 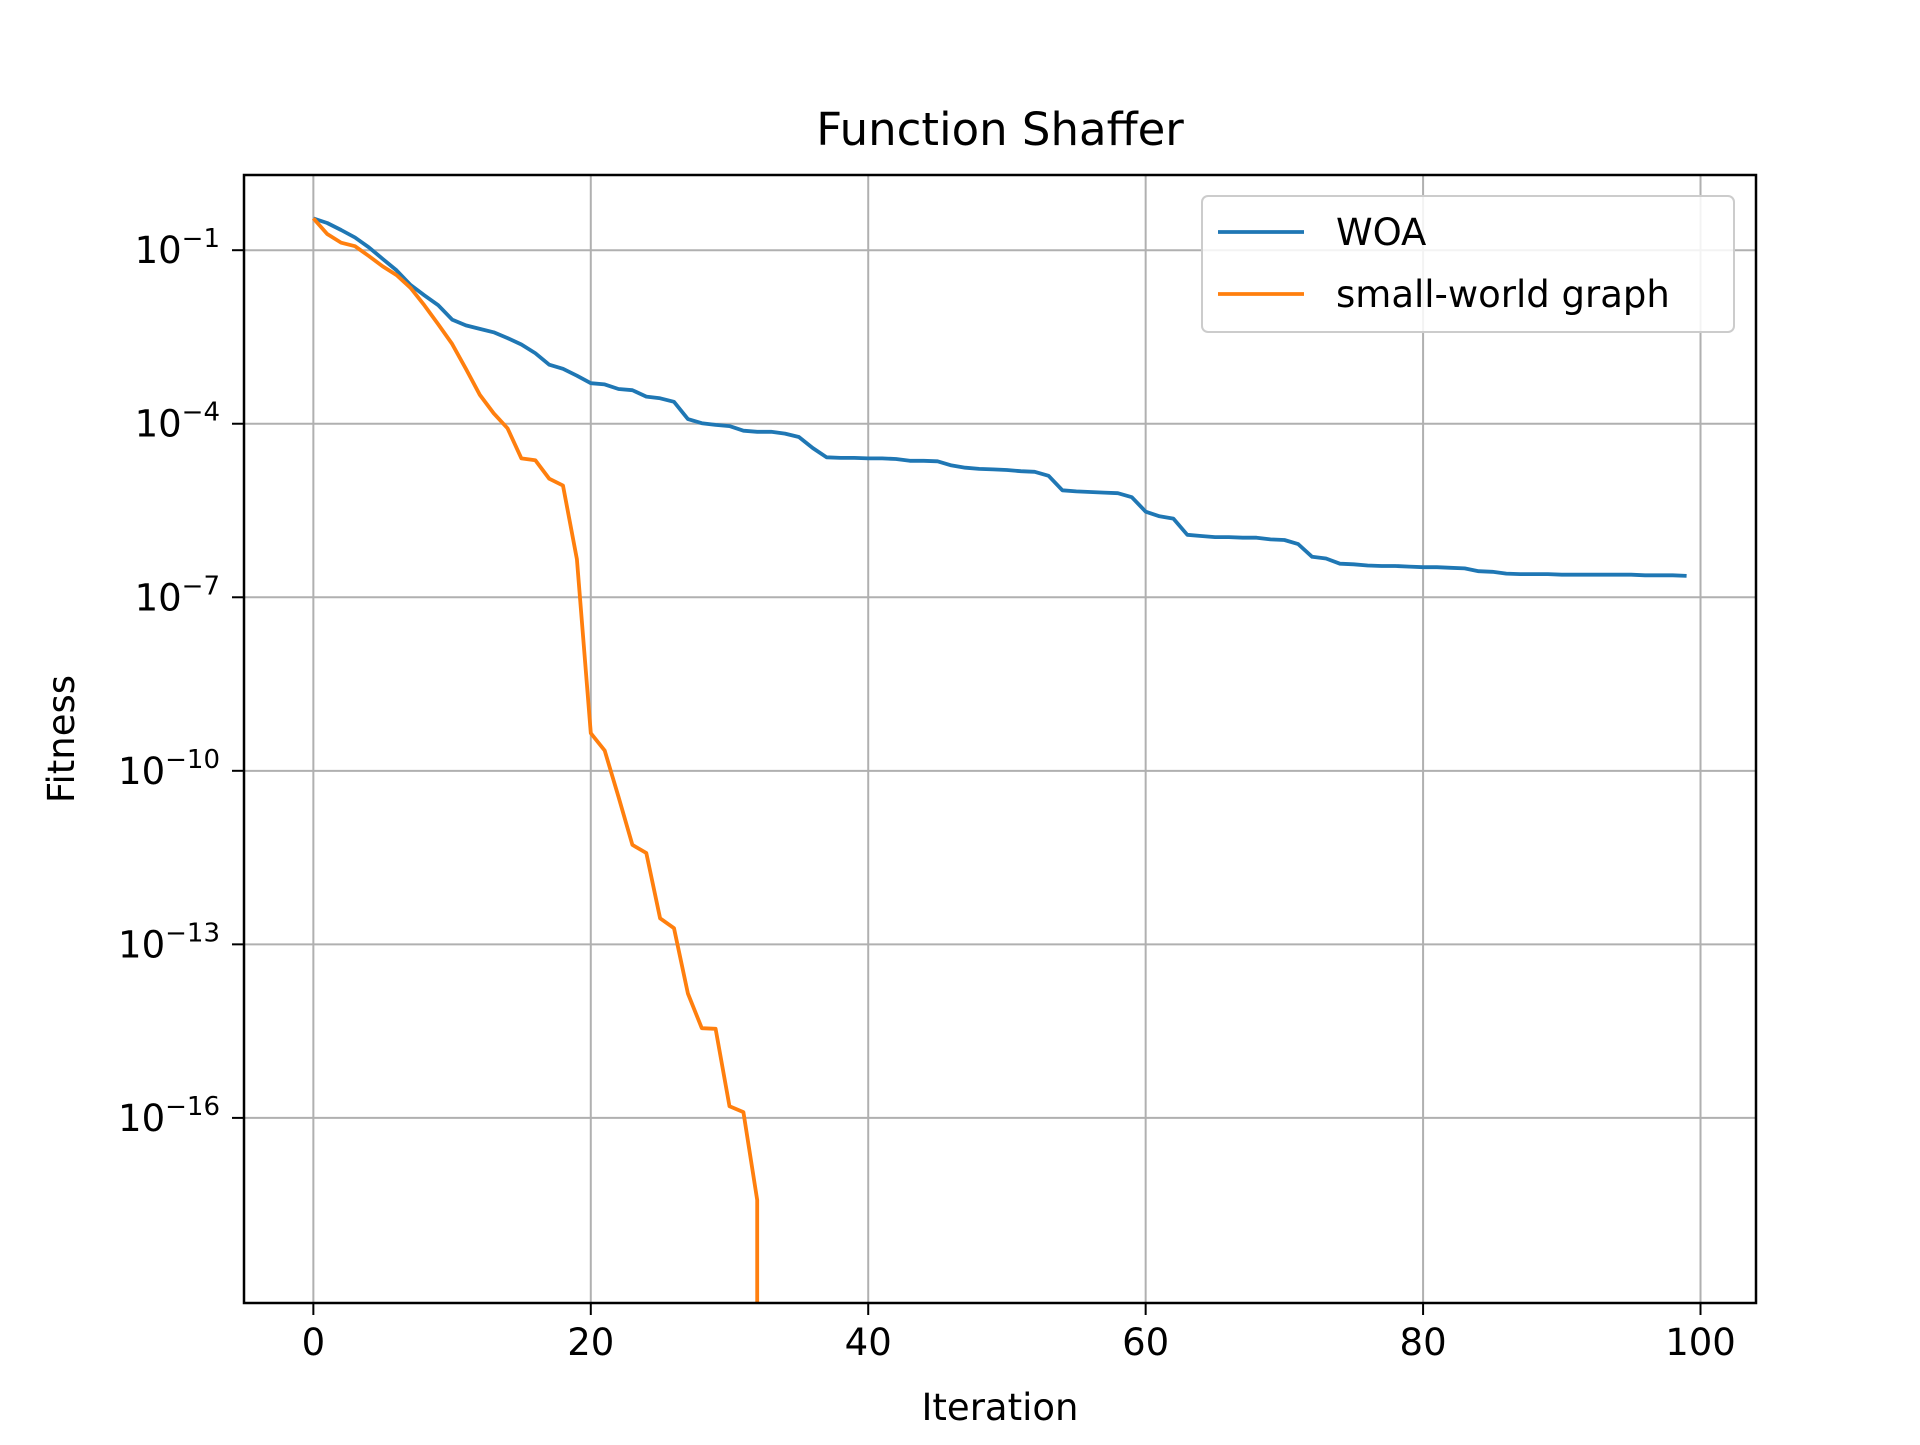 What do you see at coordinates (1000, 129) in the screenshot?
I see `chart-title: Function Shaffer` at bounding box center [1000, 129].